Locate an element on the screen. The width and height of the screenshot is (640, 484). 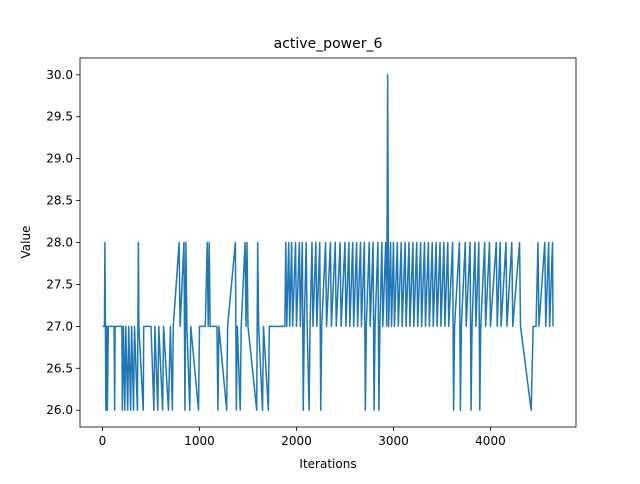
y-tick-label: 26.5 is located at coordinates (59, 368).